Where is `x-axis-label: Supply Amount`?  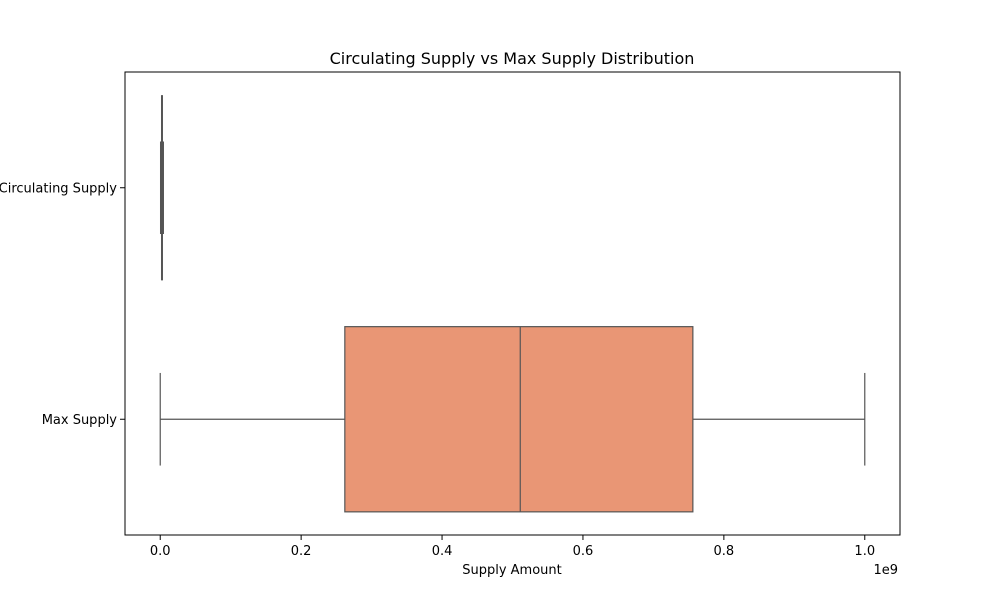 x-axis-label: Supply Amount is located at coordinates (512, 570).